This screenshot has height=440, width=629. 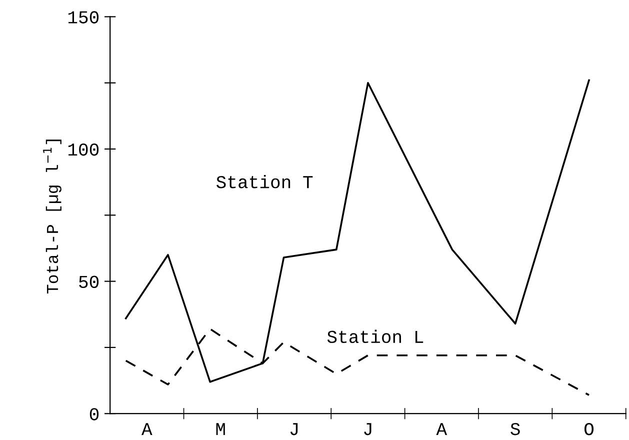 What do you see at coordinates (94, 414) in the screenshot?
I see `y-tick-label: 0` at bounding box center [94, 414].